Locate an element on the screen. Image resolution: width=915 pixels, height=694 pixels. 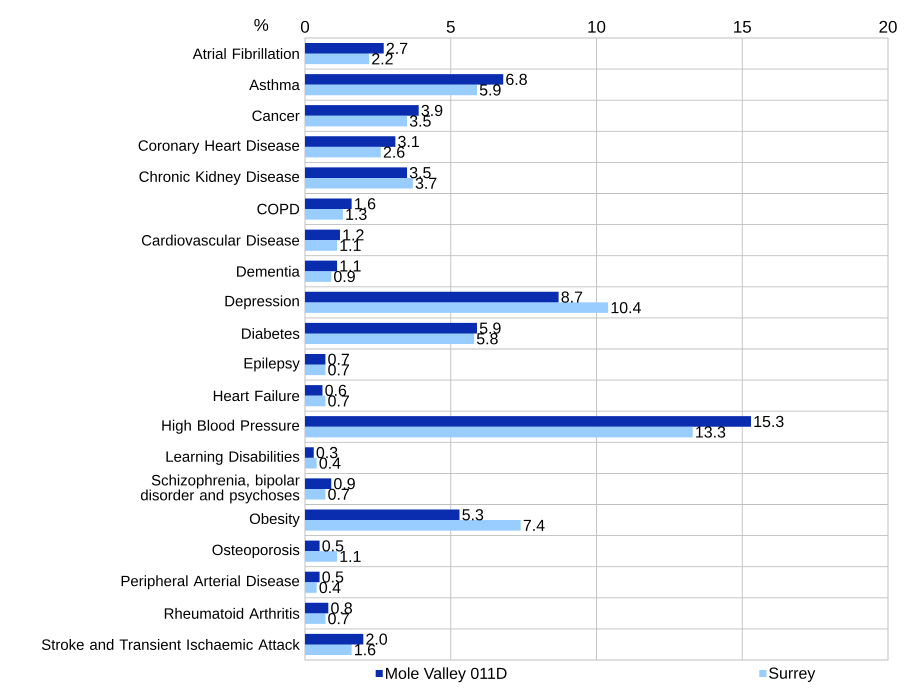
x-axis-title: % is located at coordinates (261, 24).